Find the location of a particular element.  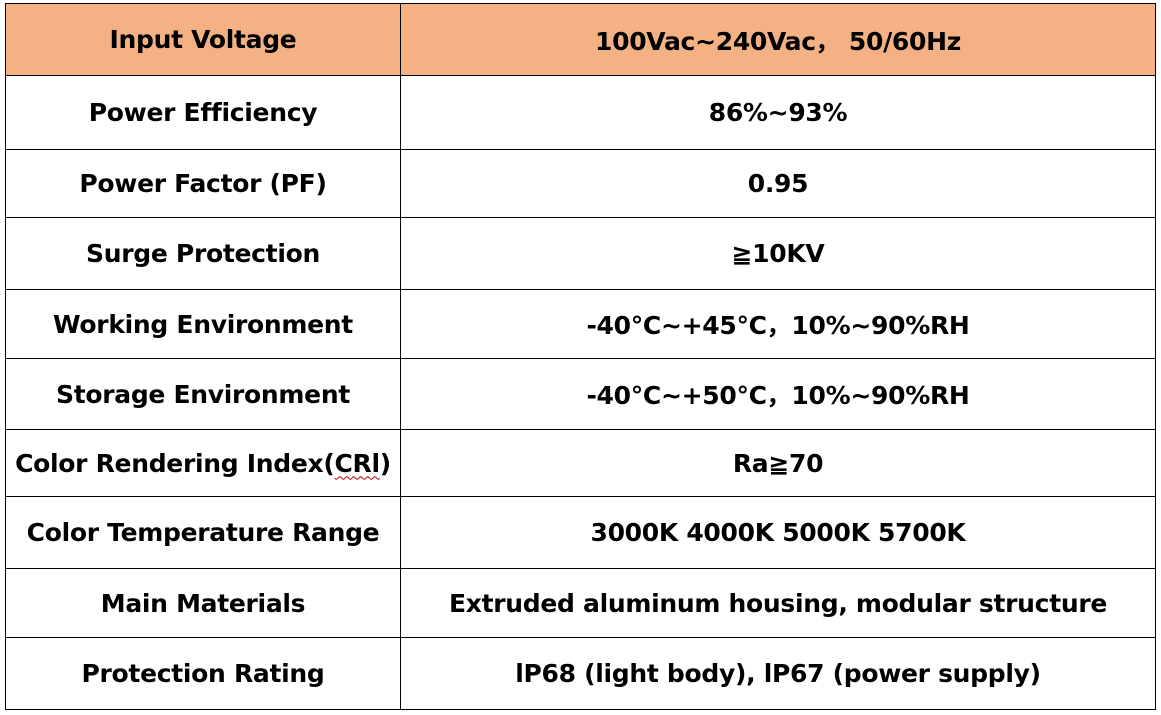

row-label-cell: Color Temperature Range is located at coordinates (203, 532).